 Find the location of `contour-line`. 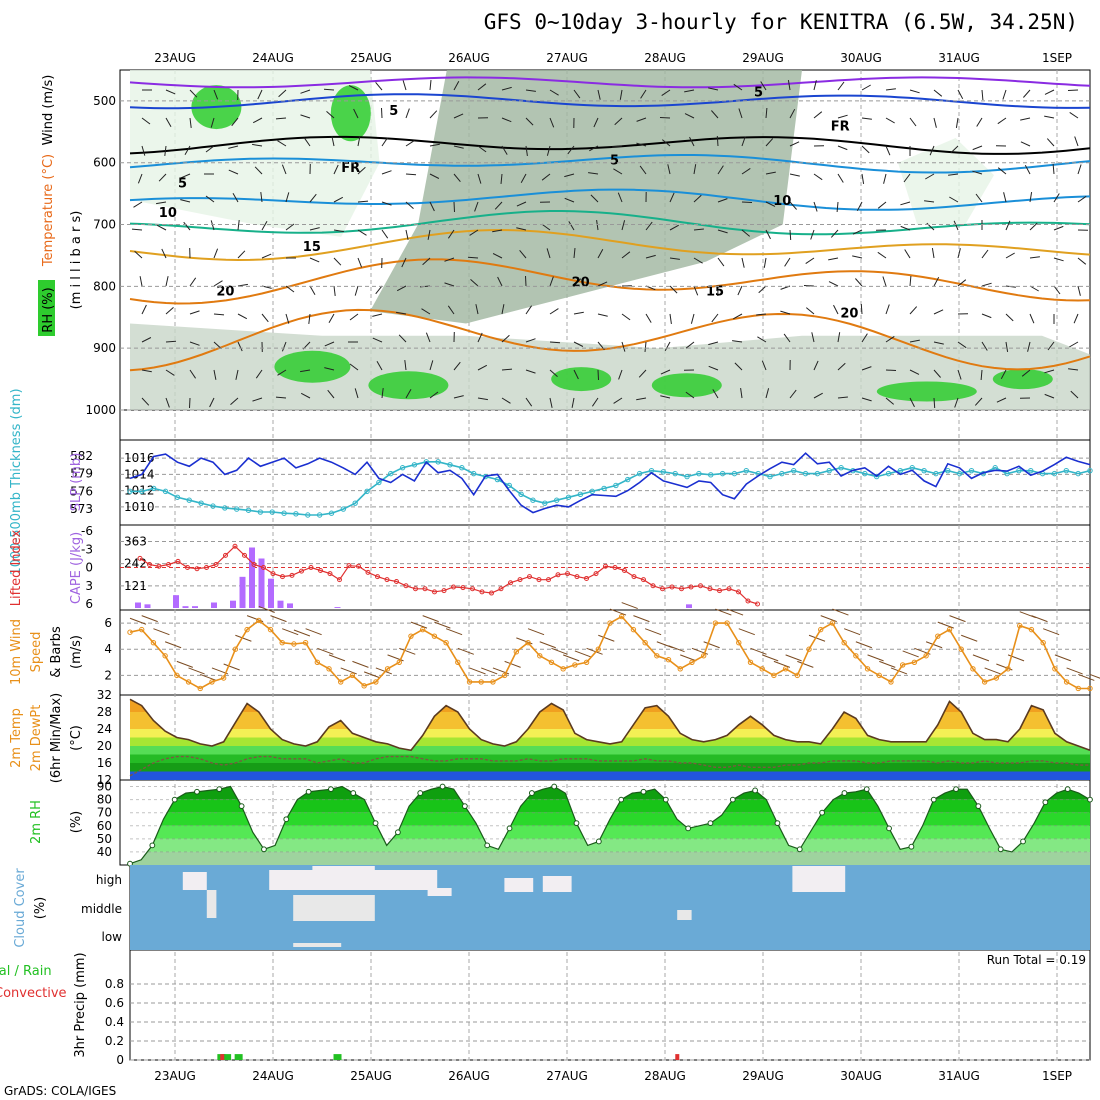

contour-line is located at coordinates (610, 223).